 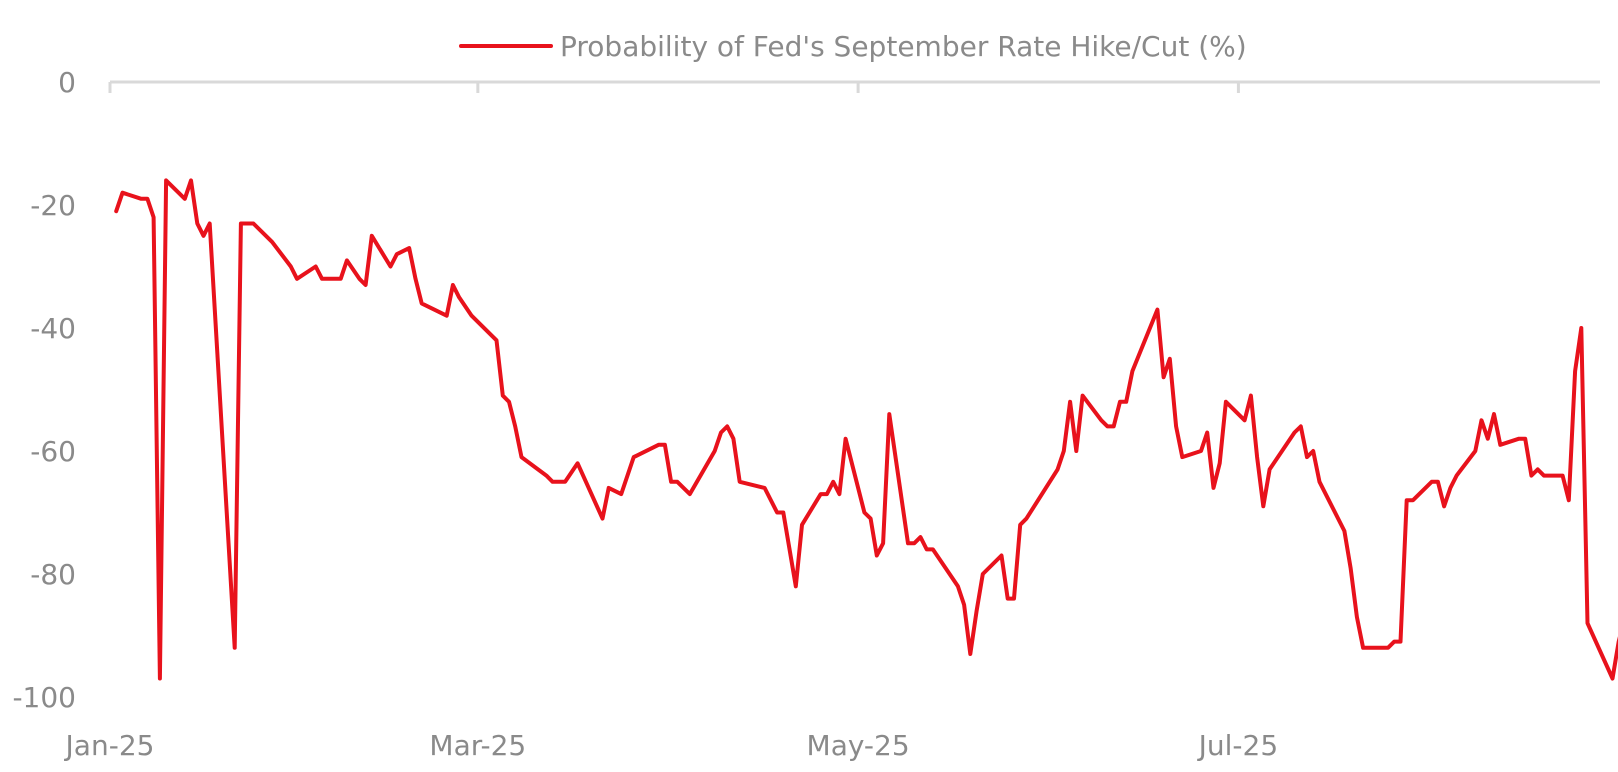 I want to click on x-tick-label: Jul-25, so click(x=1238, y=745).